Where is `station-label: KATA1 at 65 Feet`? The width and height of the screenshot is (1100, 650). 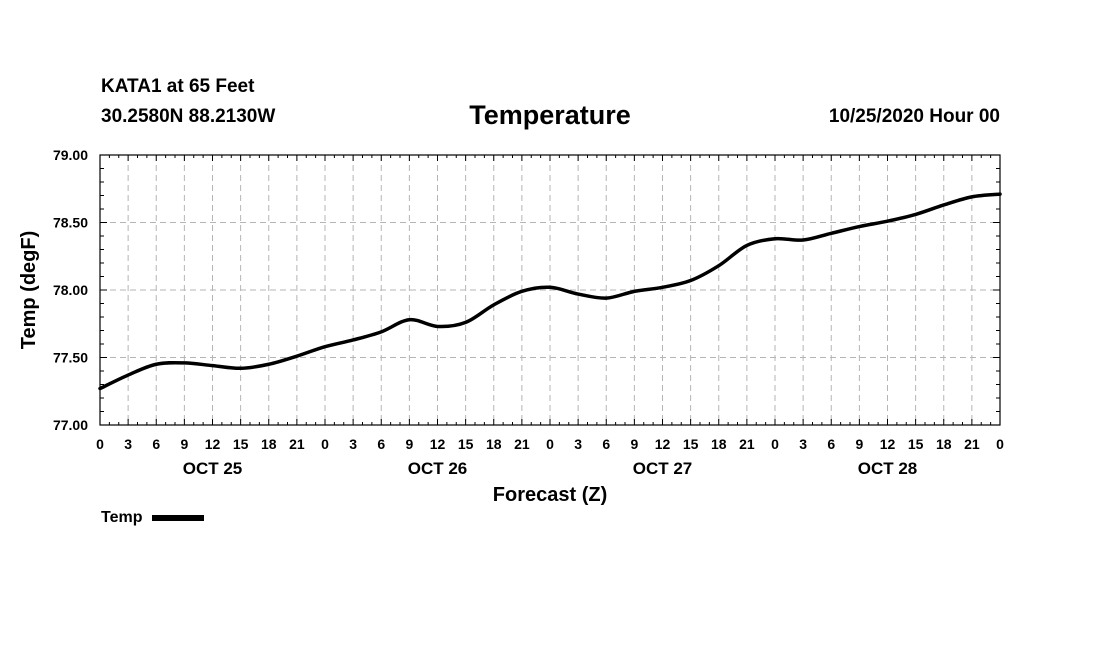
station-label: KATA1 at 65 Feet is located at coordinates (178, 86).